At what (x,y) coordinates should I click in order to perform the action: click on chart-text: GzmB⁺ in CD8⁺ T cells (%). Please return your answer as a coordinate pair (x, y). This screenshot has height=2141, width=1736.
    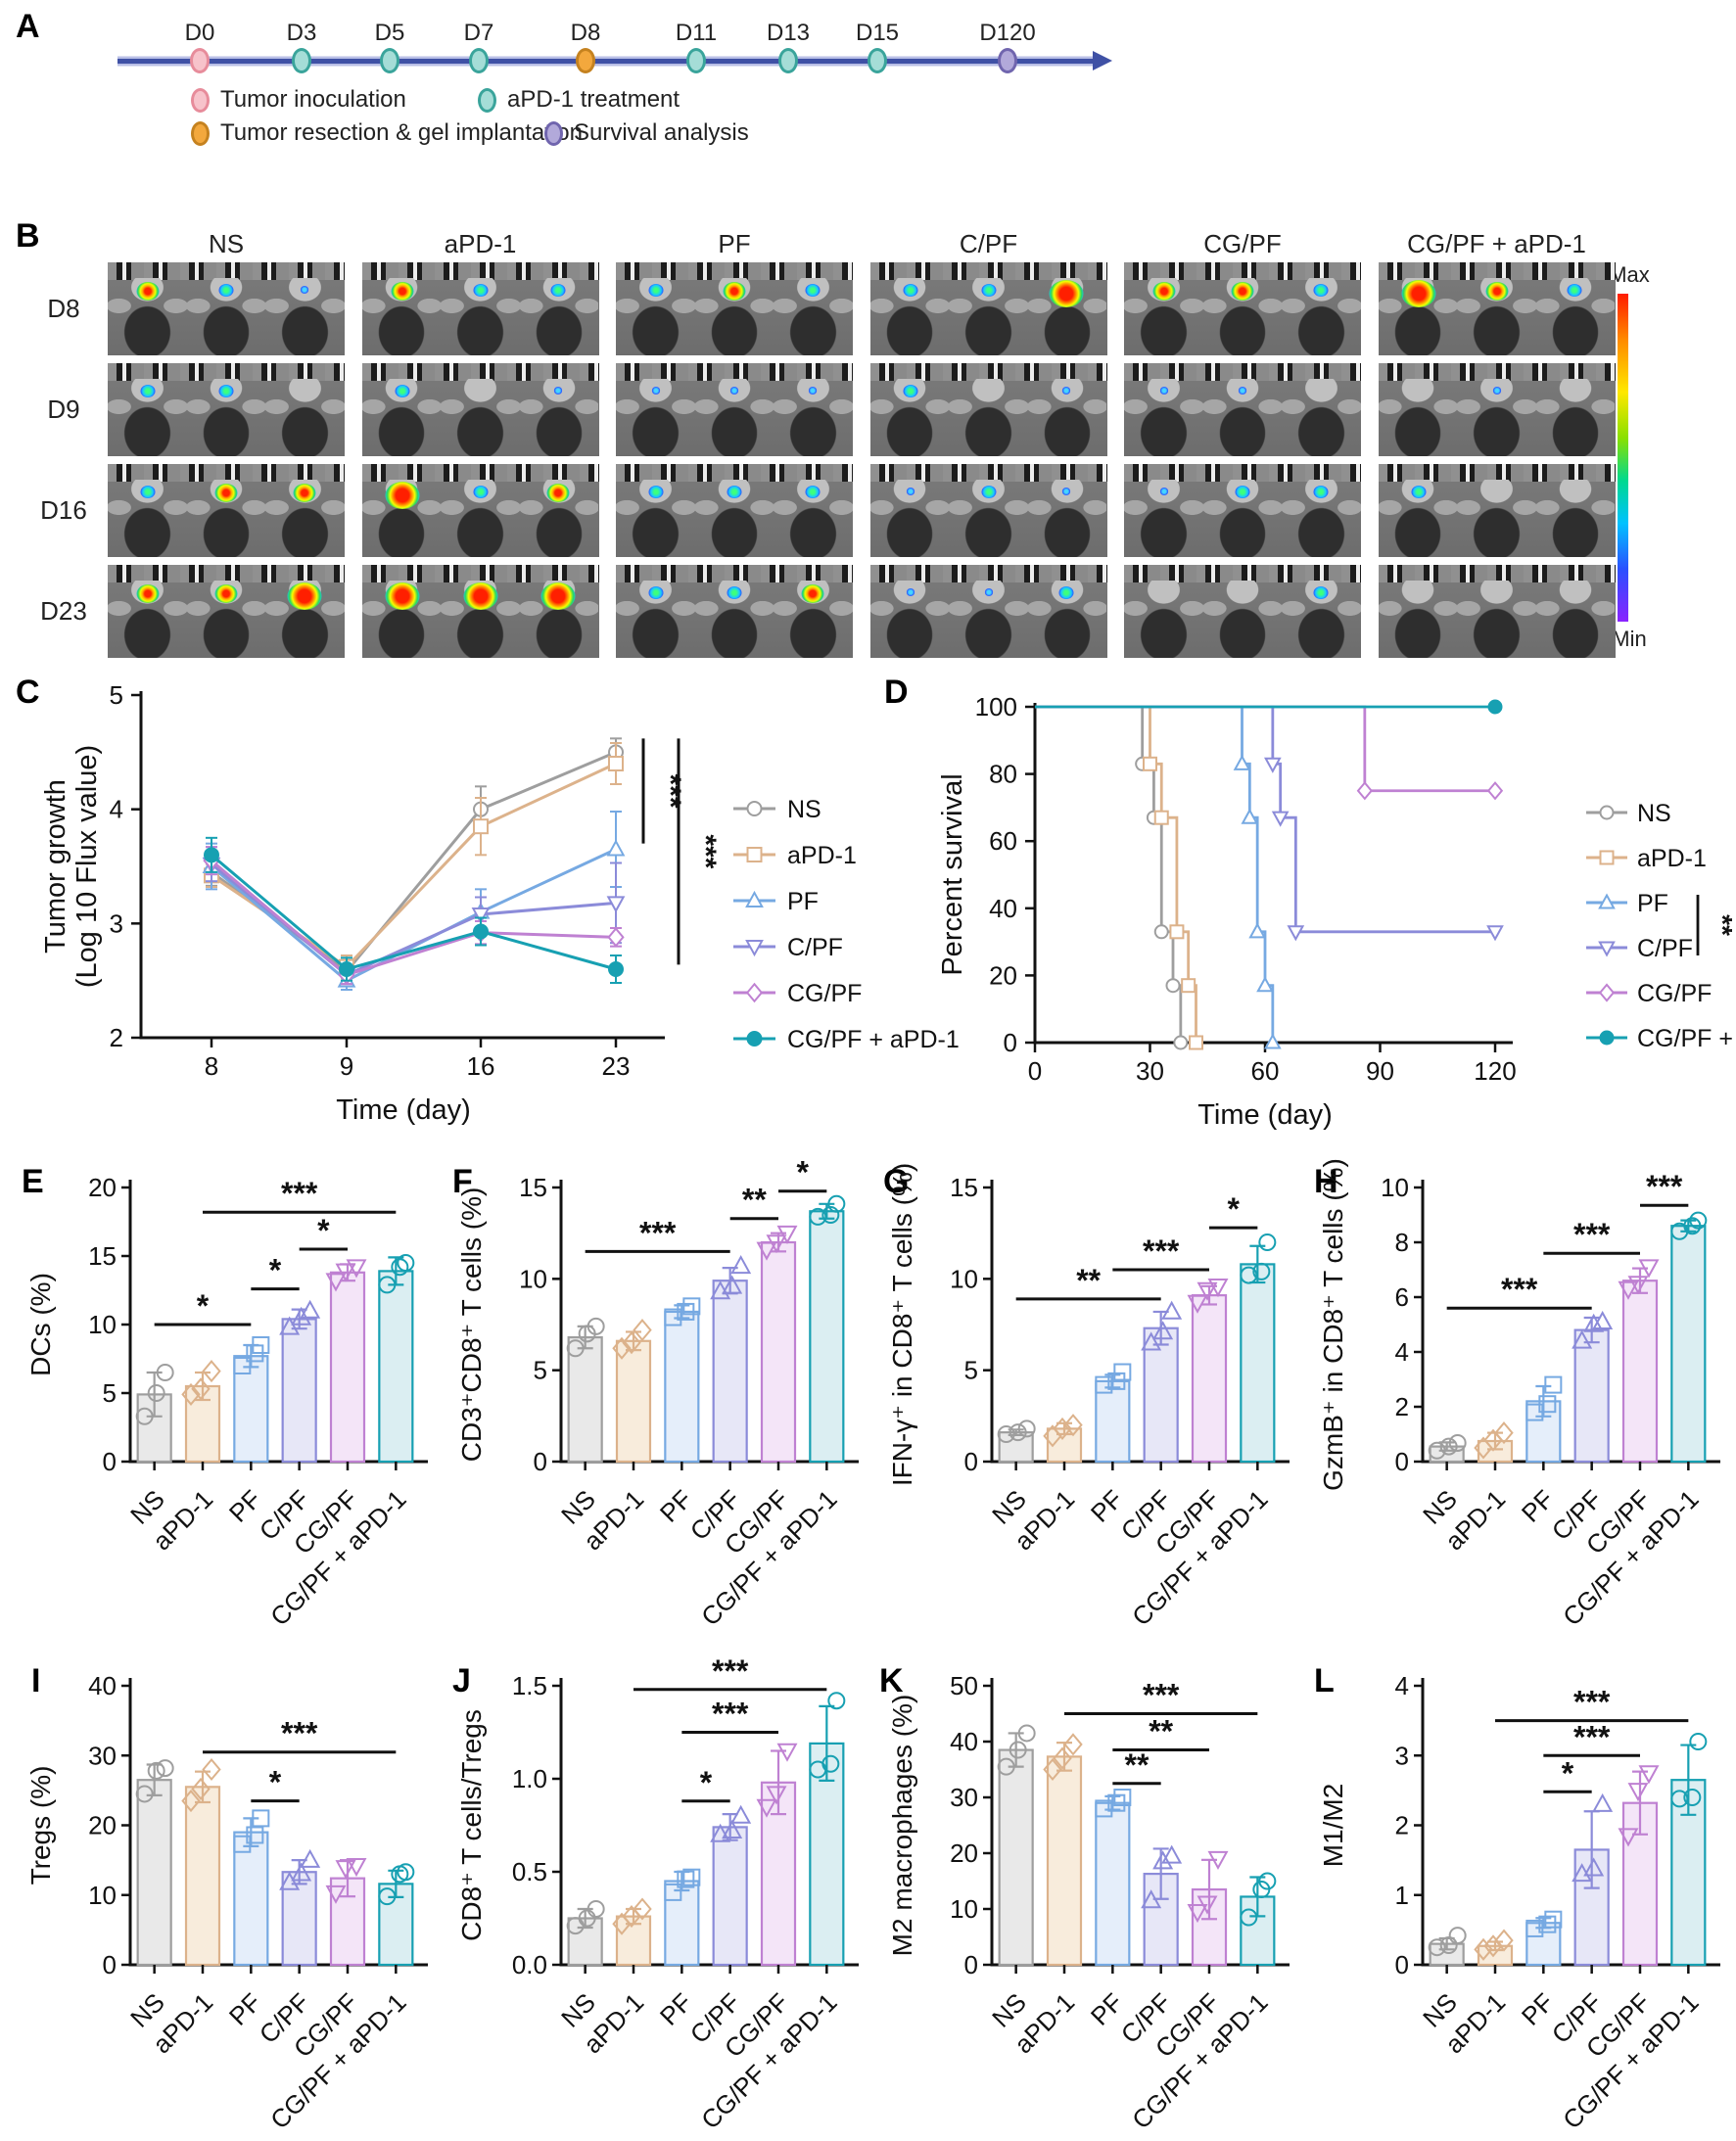
    Looking at the image, I should click on (1333, 1324).